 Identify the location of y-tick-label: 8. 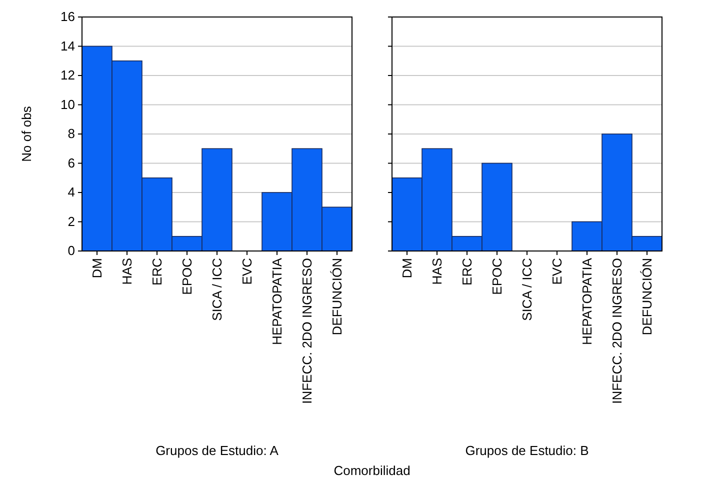
(71, 134).